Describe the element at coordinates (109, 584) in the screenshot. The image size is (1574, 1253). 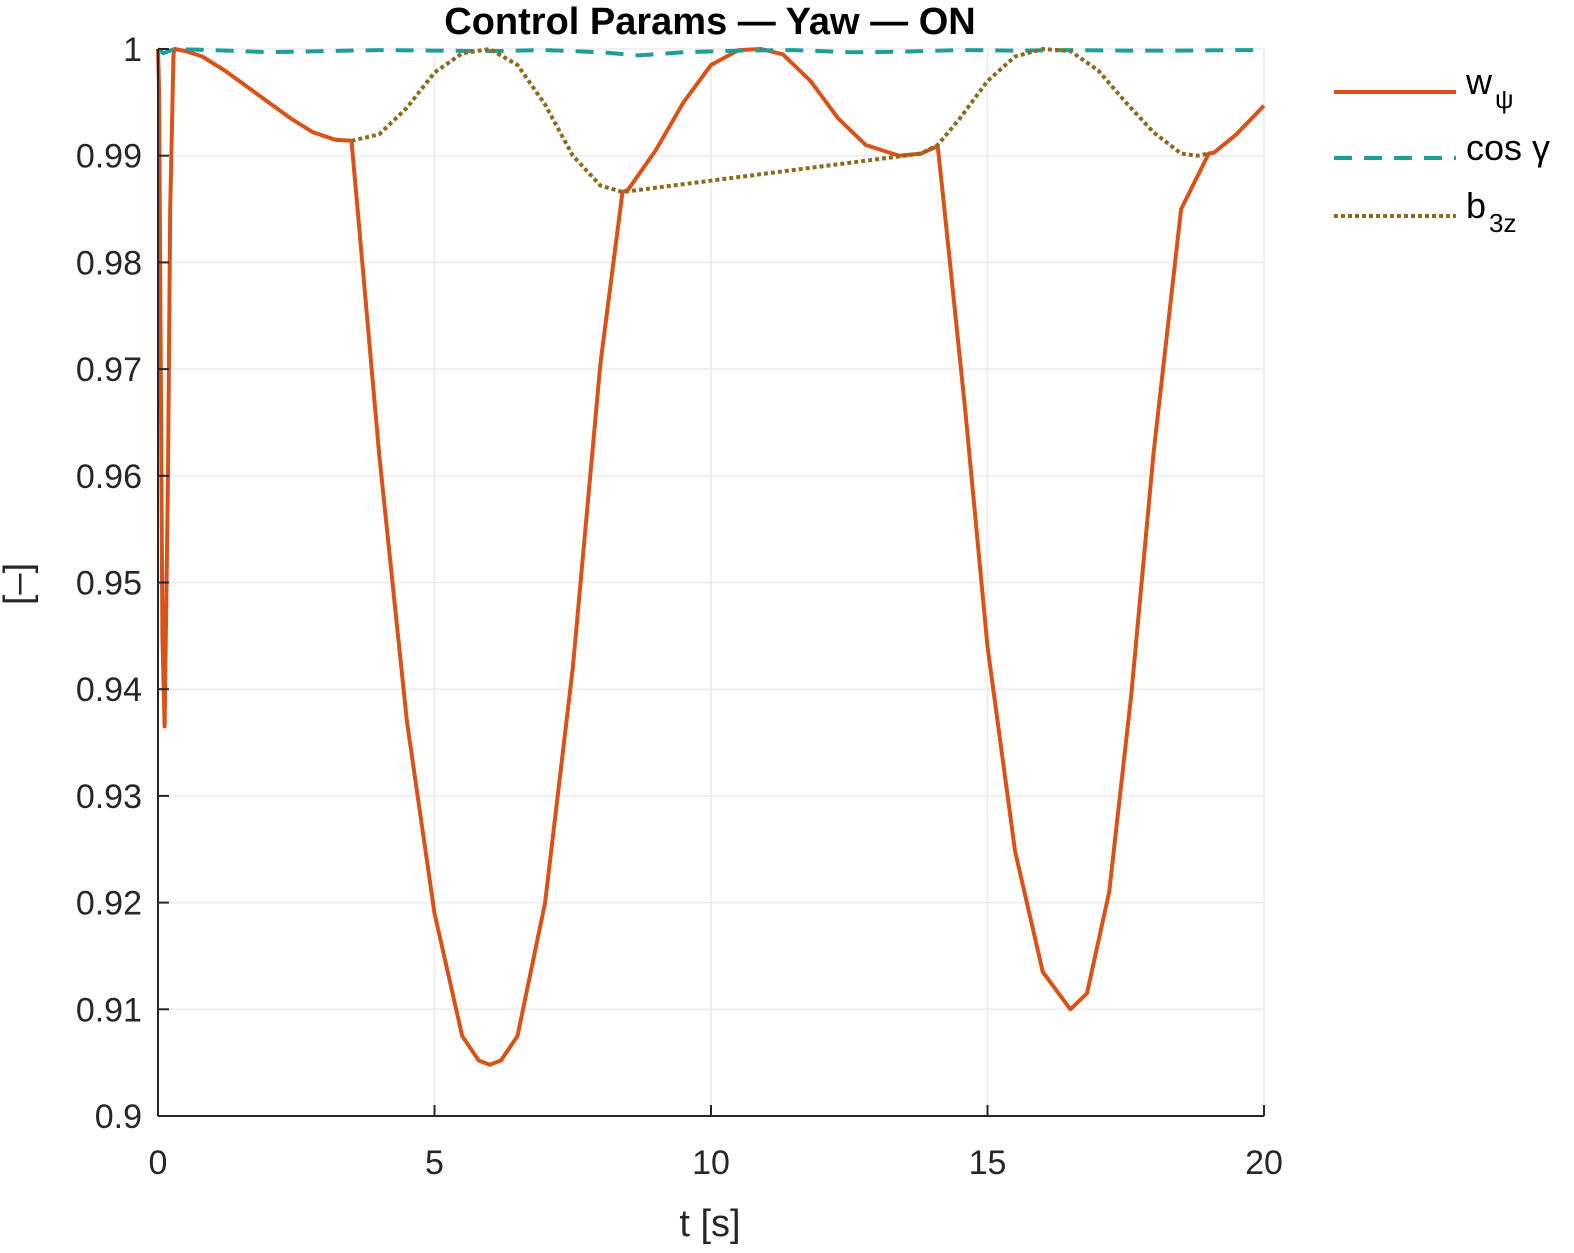
I see `y-tick-label-5: 0.95` at that location.